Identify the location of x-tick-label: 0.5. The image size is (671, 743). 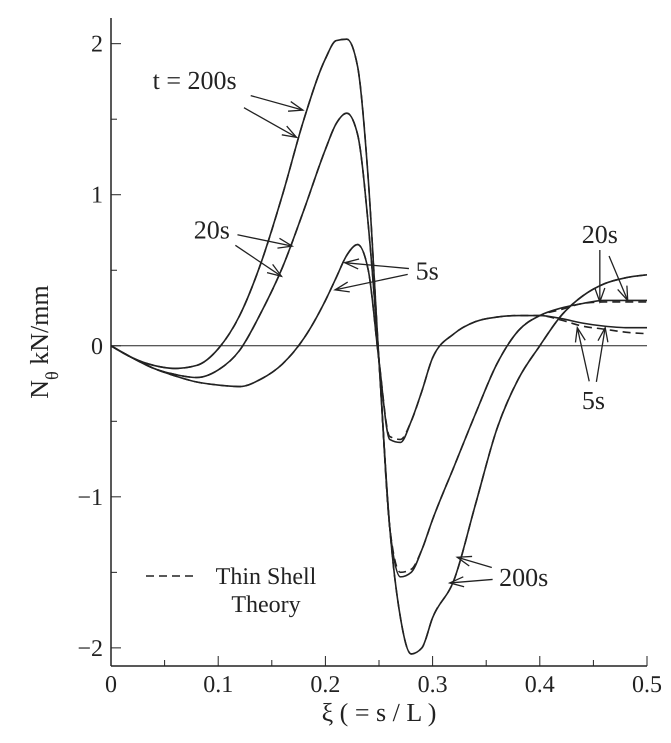
(647, 685).